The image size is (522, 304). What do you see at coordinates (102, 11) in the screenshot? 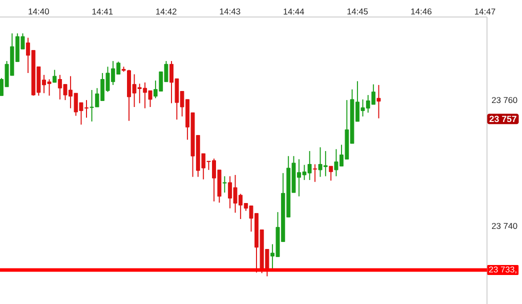
I see `x-tick-label: 14:41` at bounding box center [102, 11].